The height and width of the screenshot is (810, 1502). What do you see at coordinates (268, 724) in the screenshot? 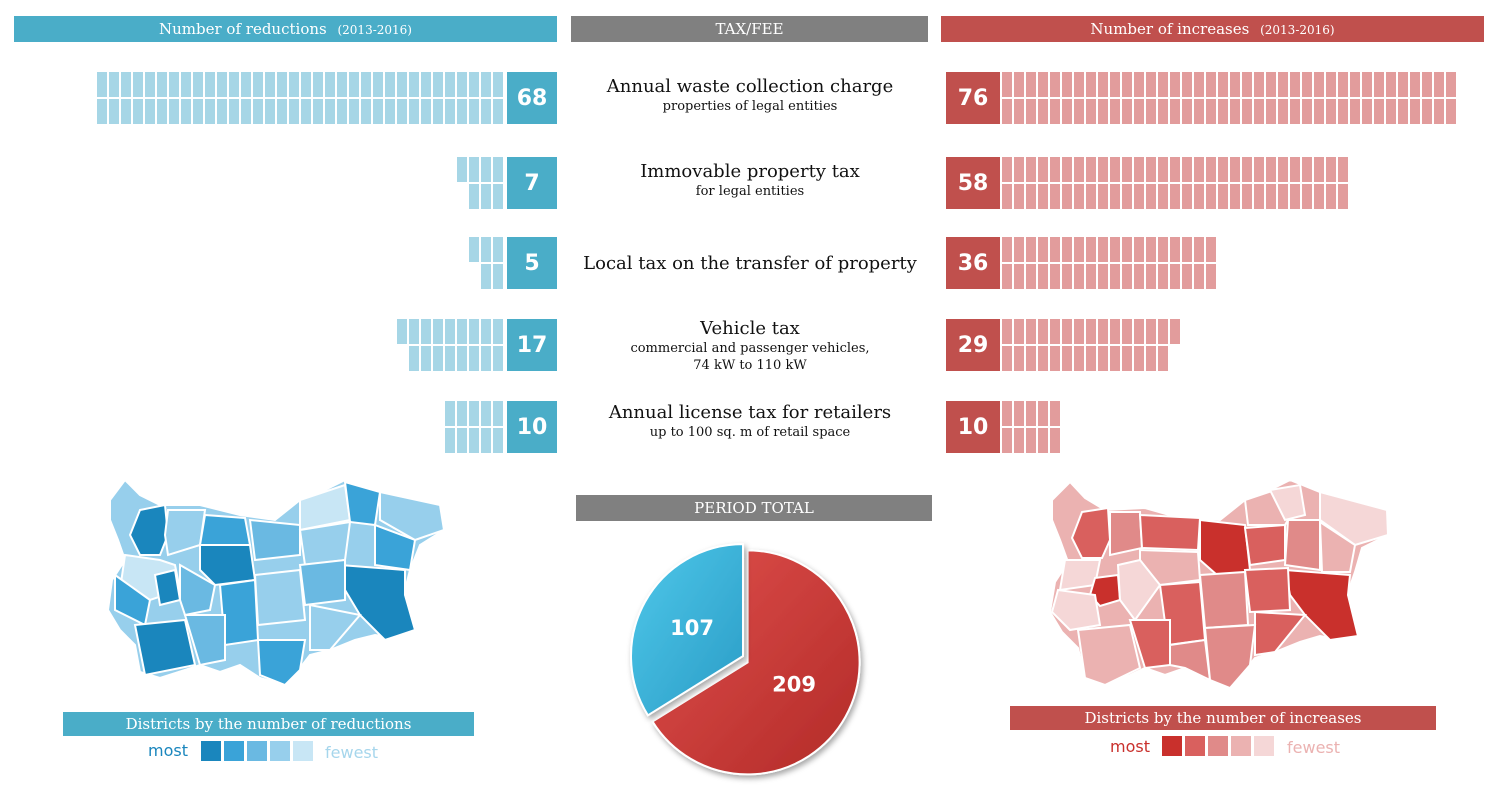
I see `reductions-map-title-text: Districts by the number of reductions` at bounding box center [268, 724].